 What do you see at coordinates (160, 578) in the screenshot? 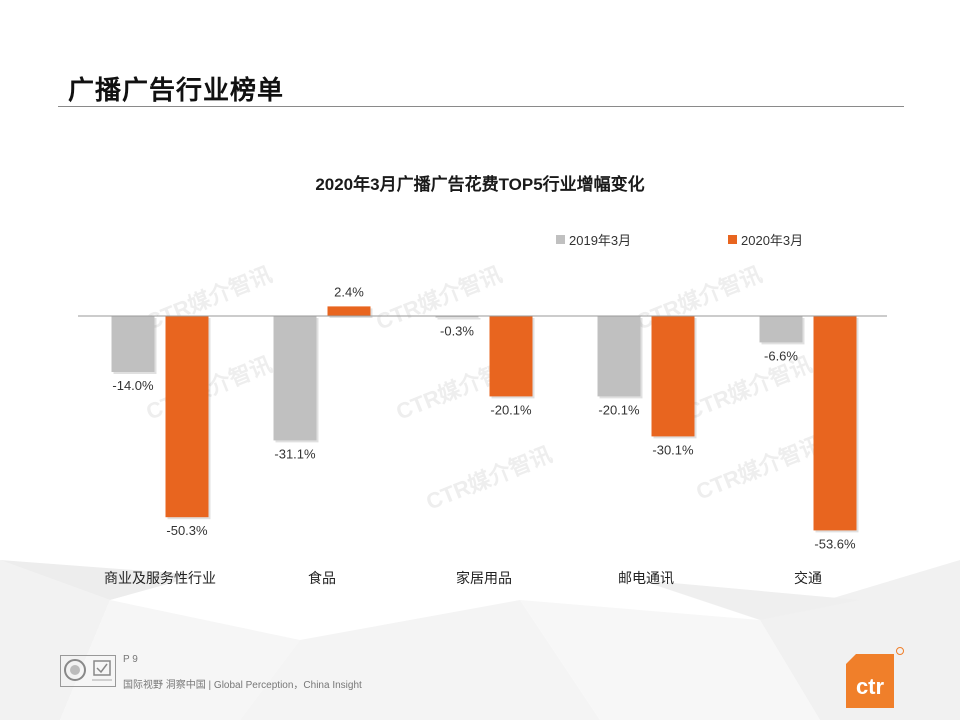
I see `category-label: 商业及服务性行业` at bounding box center [160, 578].